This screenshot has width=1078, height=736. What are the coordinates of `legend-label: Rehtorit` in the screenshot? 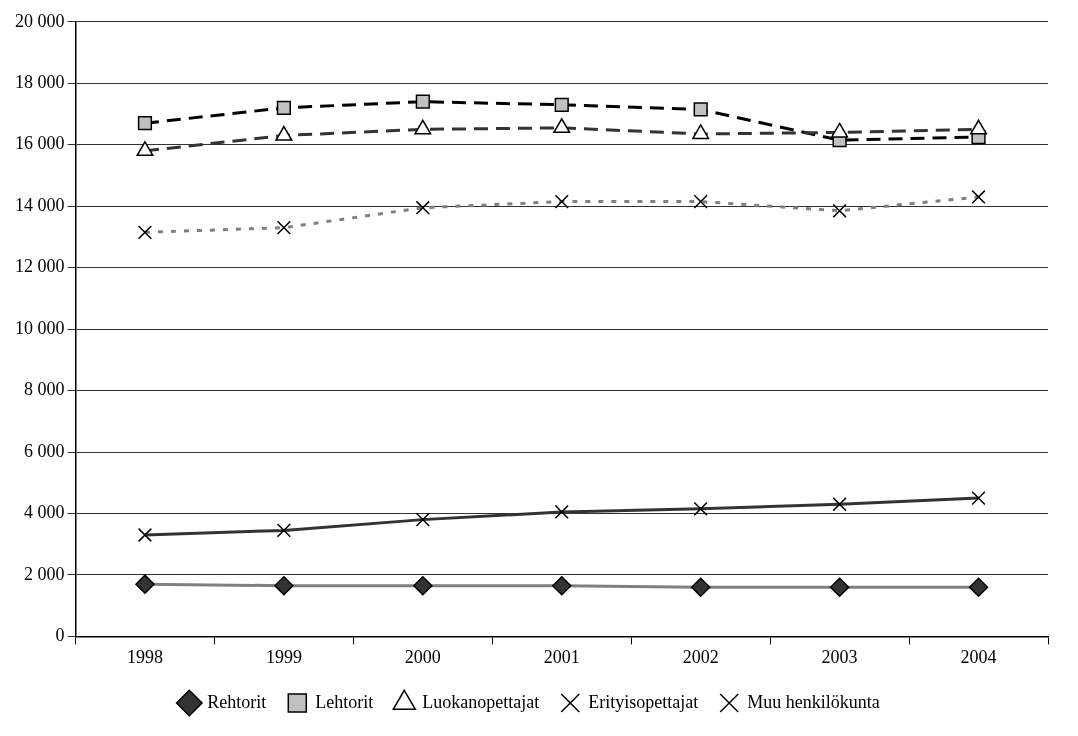 It's located at (237, 701).